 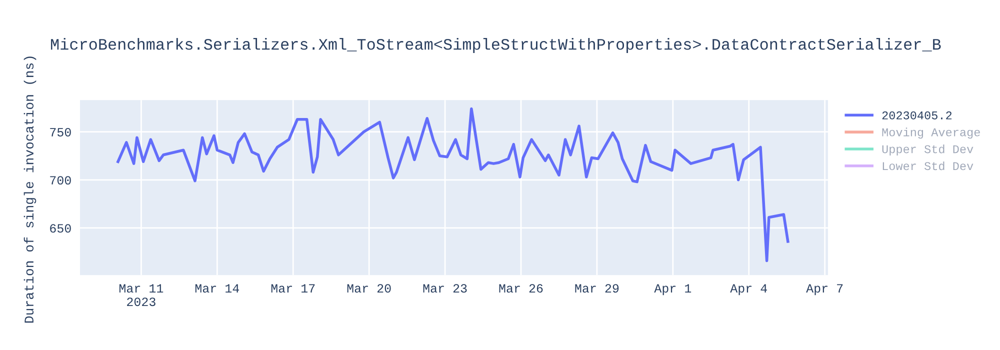 I want to click on x-tick-label: Mar 26, so click(x=521, y=288).